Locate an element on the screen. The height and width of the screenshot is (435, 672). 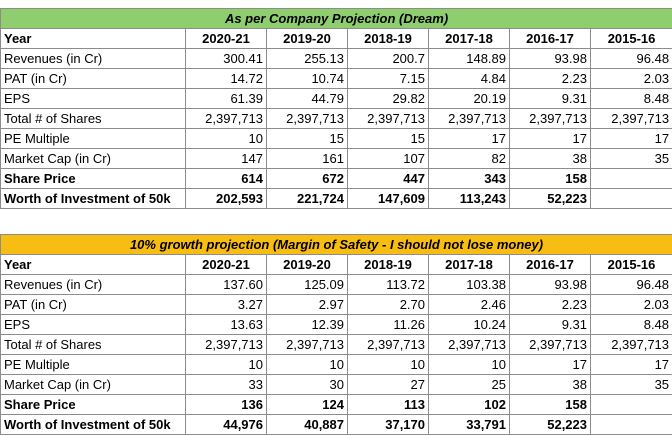
cell-total-of-shares-2019-20: 2,397,713 is located at coordinates (307, 119).